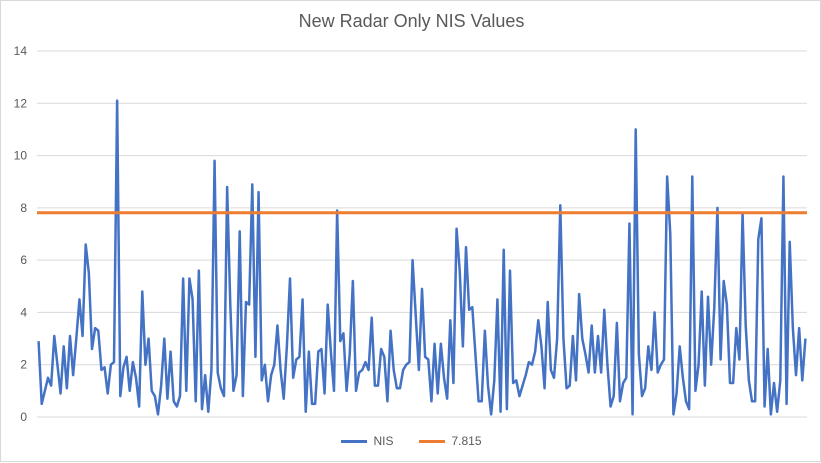 The height and width of the screenshot is (463, 821). What do you see at coordinates (354, 441) in the screenshot?
I see `legend-swatch-nis` at bounding box center [354, 441].